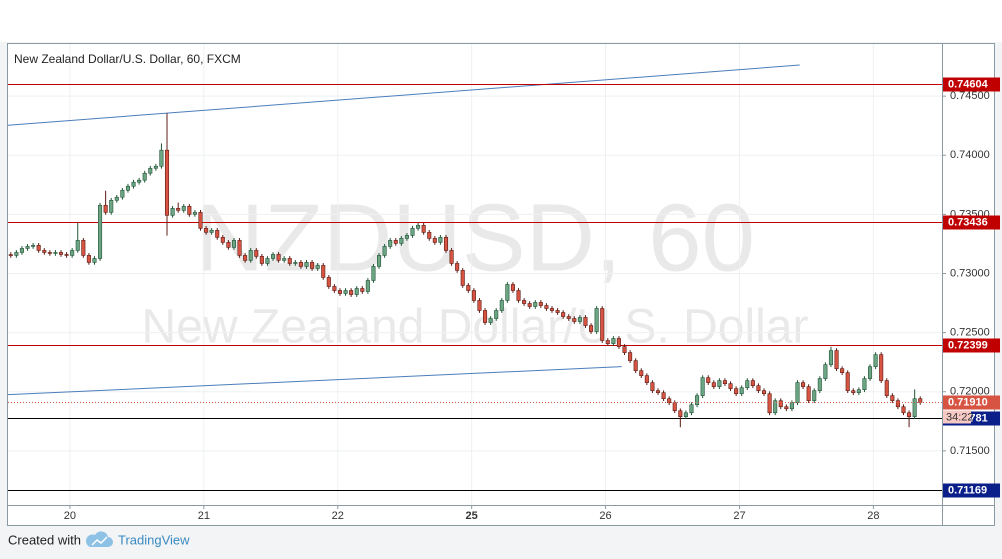  What do you see at coordinates (99, 539) in the screenshot?
I see `tradingview-logo` at bounding box center [99, 539].